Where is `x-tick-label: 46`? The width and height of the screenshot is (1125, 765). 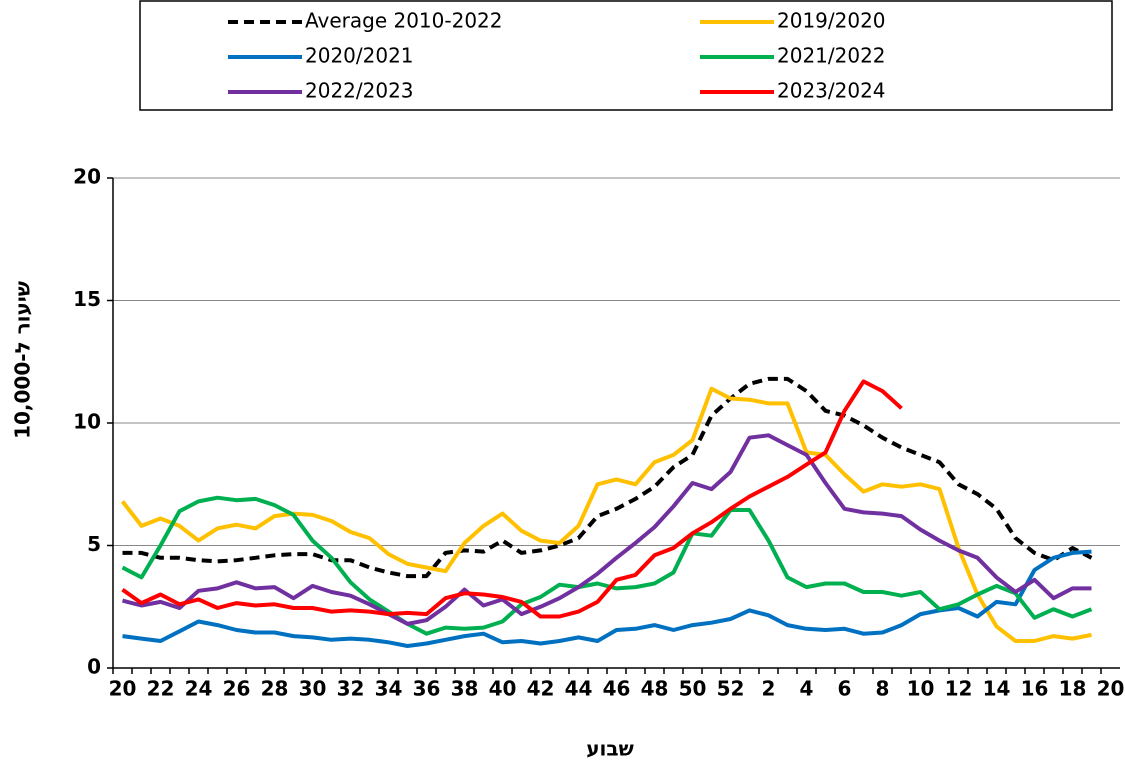 x-tick-label: 46 is located at coordinates (617, 689).